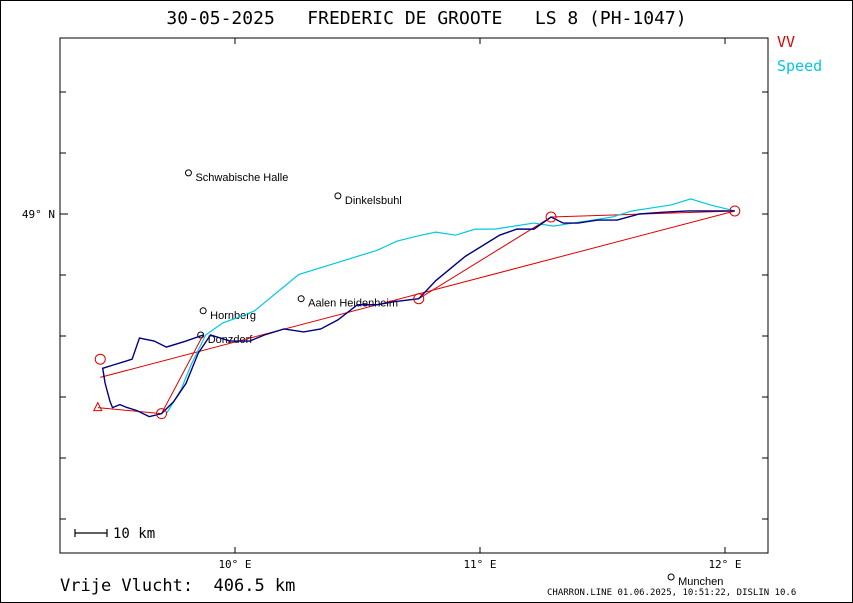 The width and height of the screenshot is (853, 603). Describe the element at coordinates (38, 214) in the screenshot. I see `y-tick-label: 49° N` at that location.